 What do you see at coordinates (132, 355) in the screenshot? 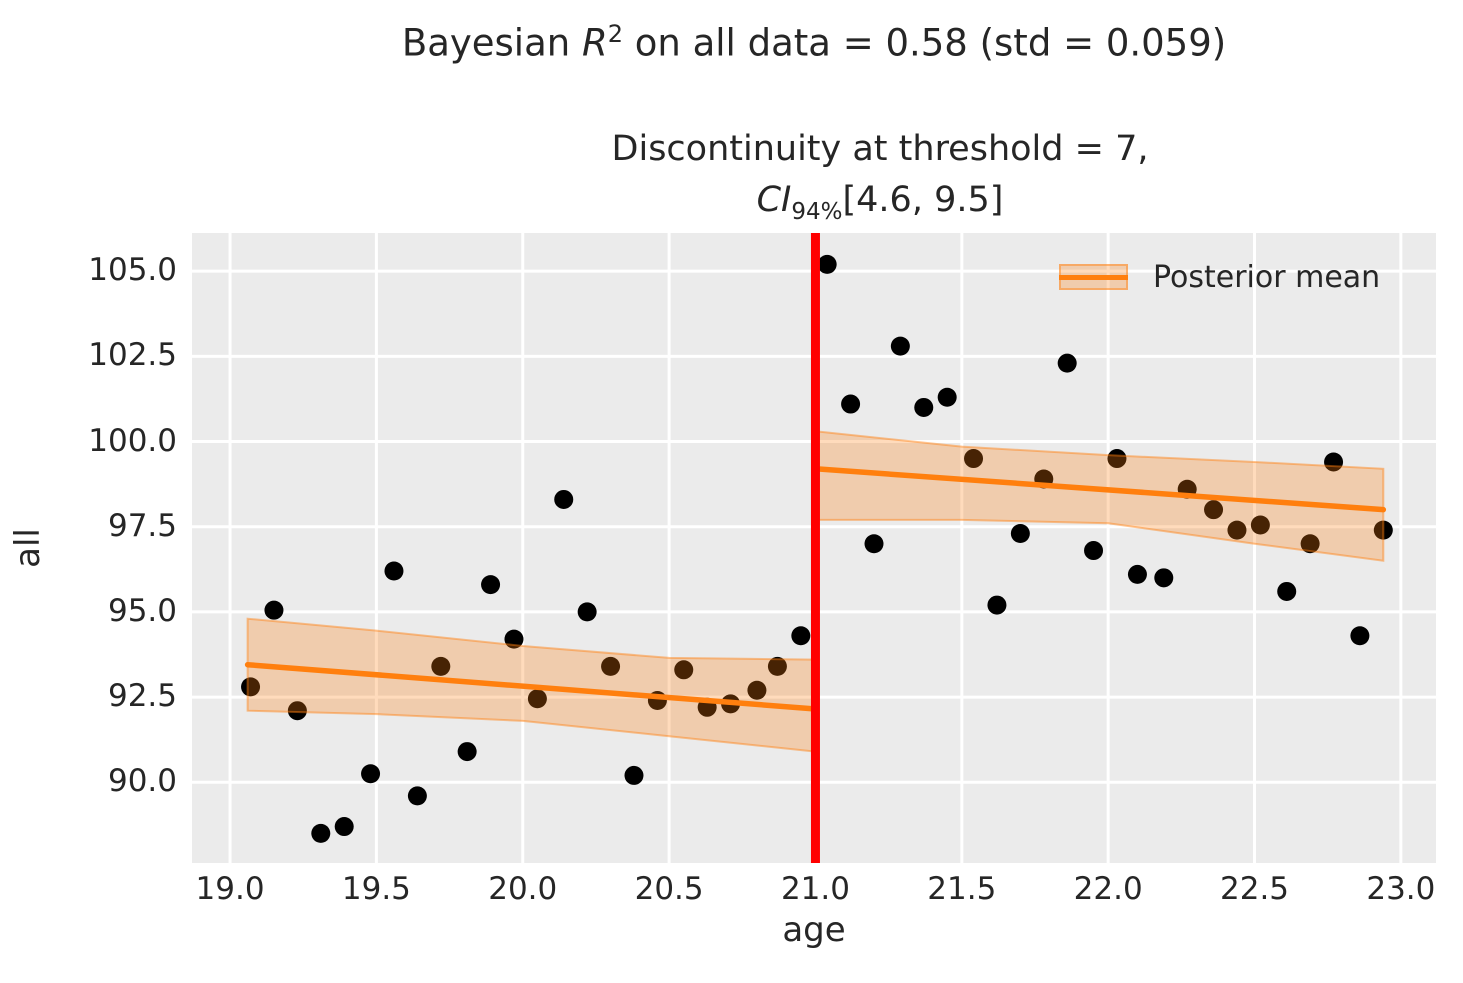
I see `y-tick-label: 102.5` at bounding box center [132, 355].